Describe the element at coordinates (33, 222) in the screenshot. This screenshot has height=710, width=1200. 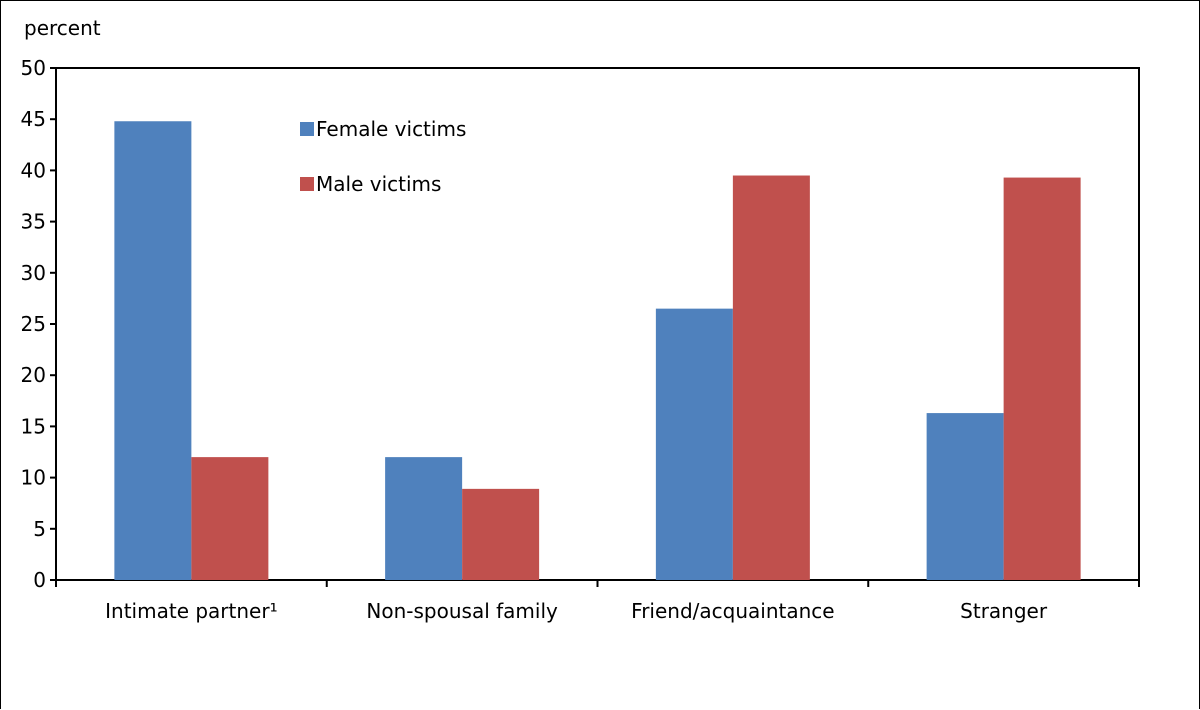
I see `y-tick-label: 35` at that location.